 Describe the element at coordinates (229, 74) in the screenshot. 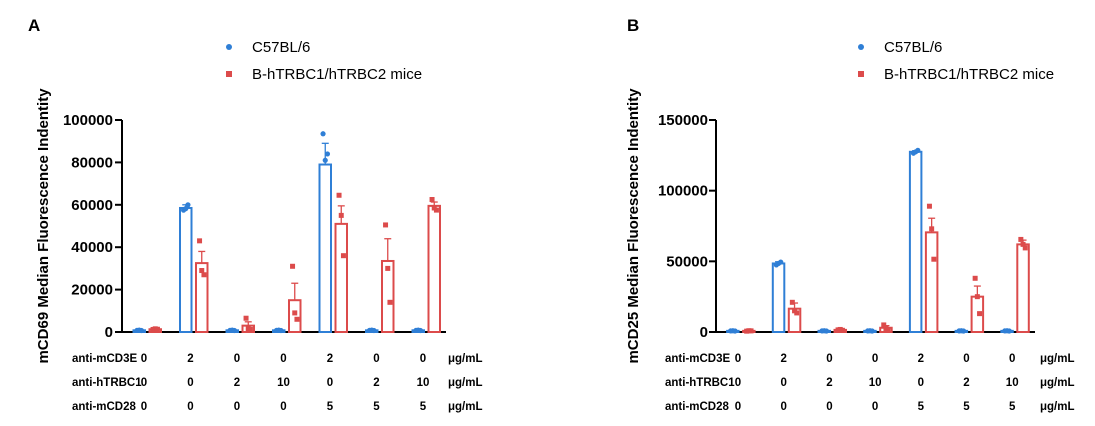

I see `legend-marker-htrbc-a` at that location.